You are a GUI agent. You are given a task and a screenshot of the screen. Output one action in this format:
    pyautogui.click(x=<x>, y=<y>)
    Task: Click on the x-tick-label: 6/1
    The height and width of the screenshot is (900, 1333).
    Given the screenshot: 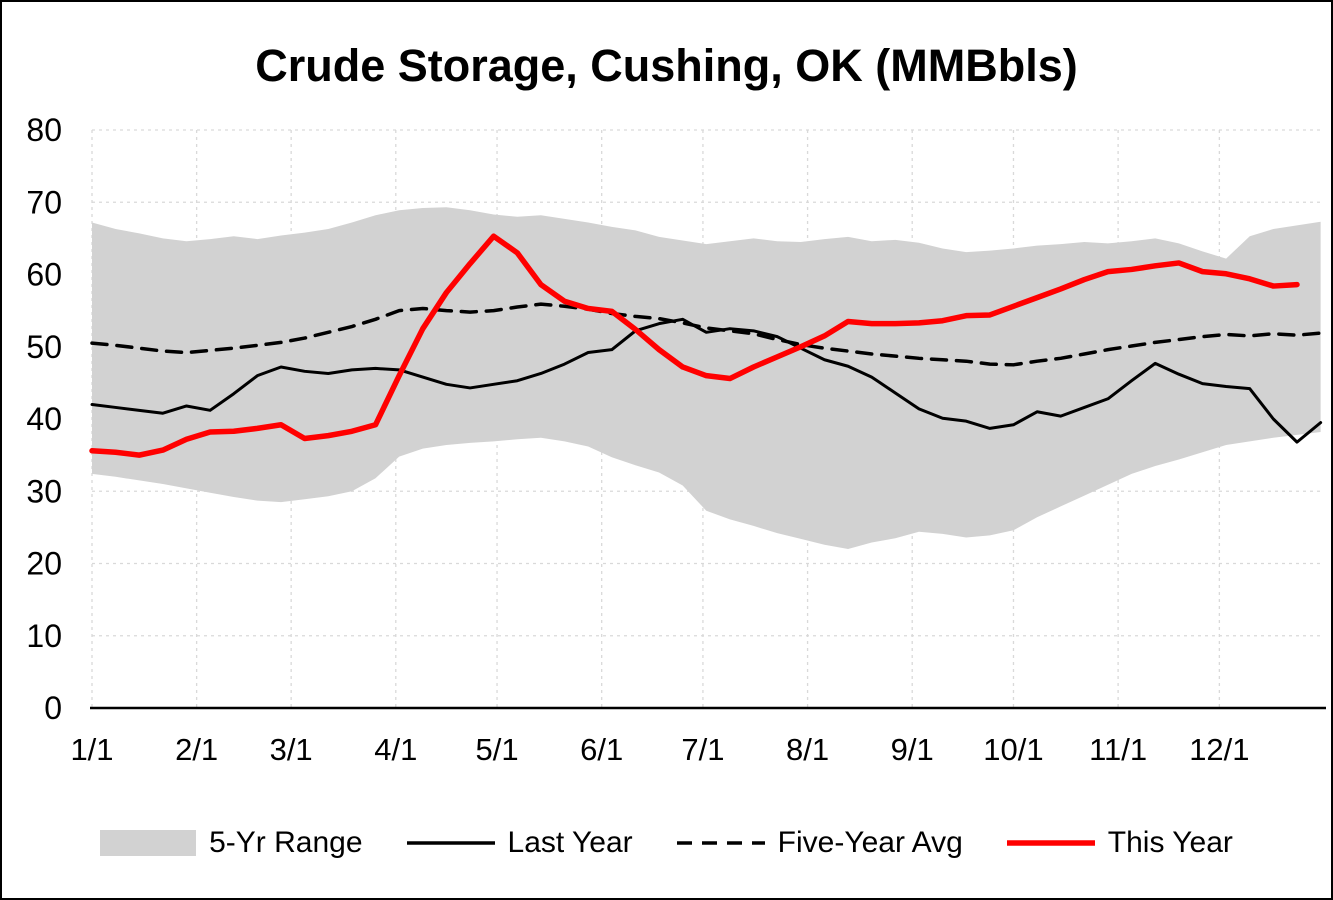 What is the action you would take?
    pyautogui.click(x=601, y=749)
    